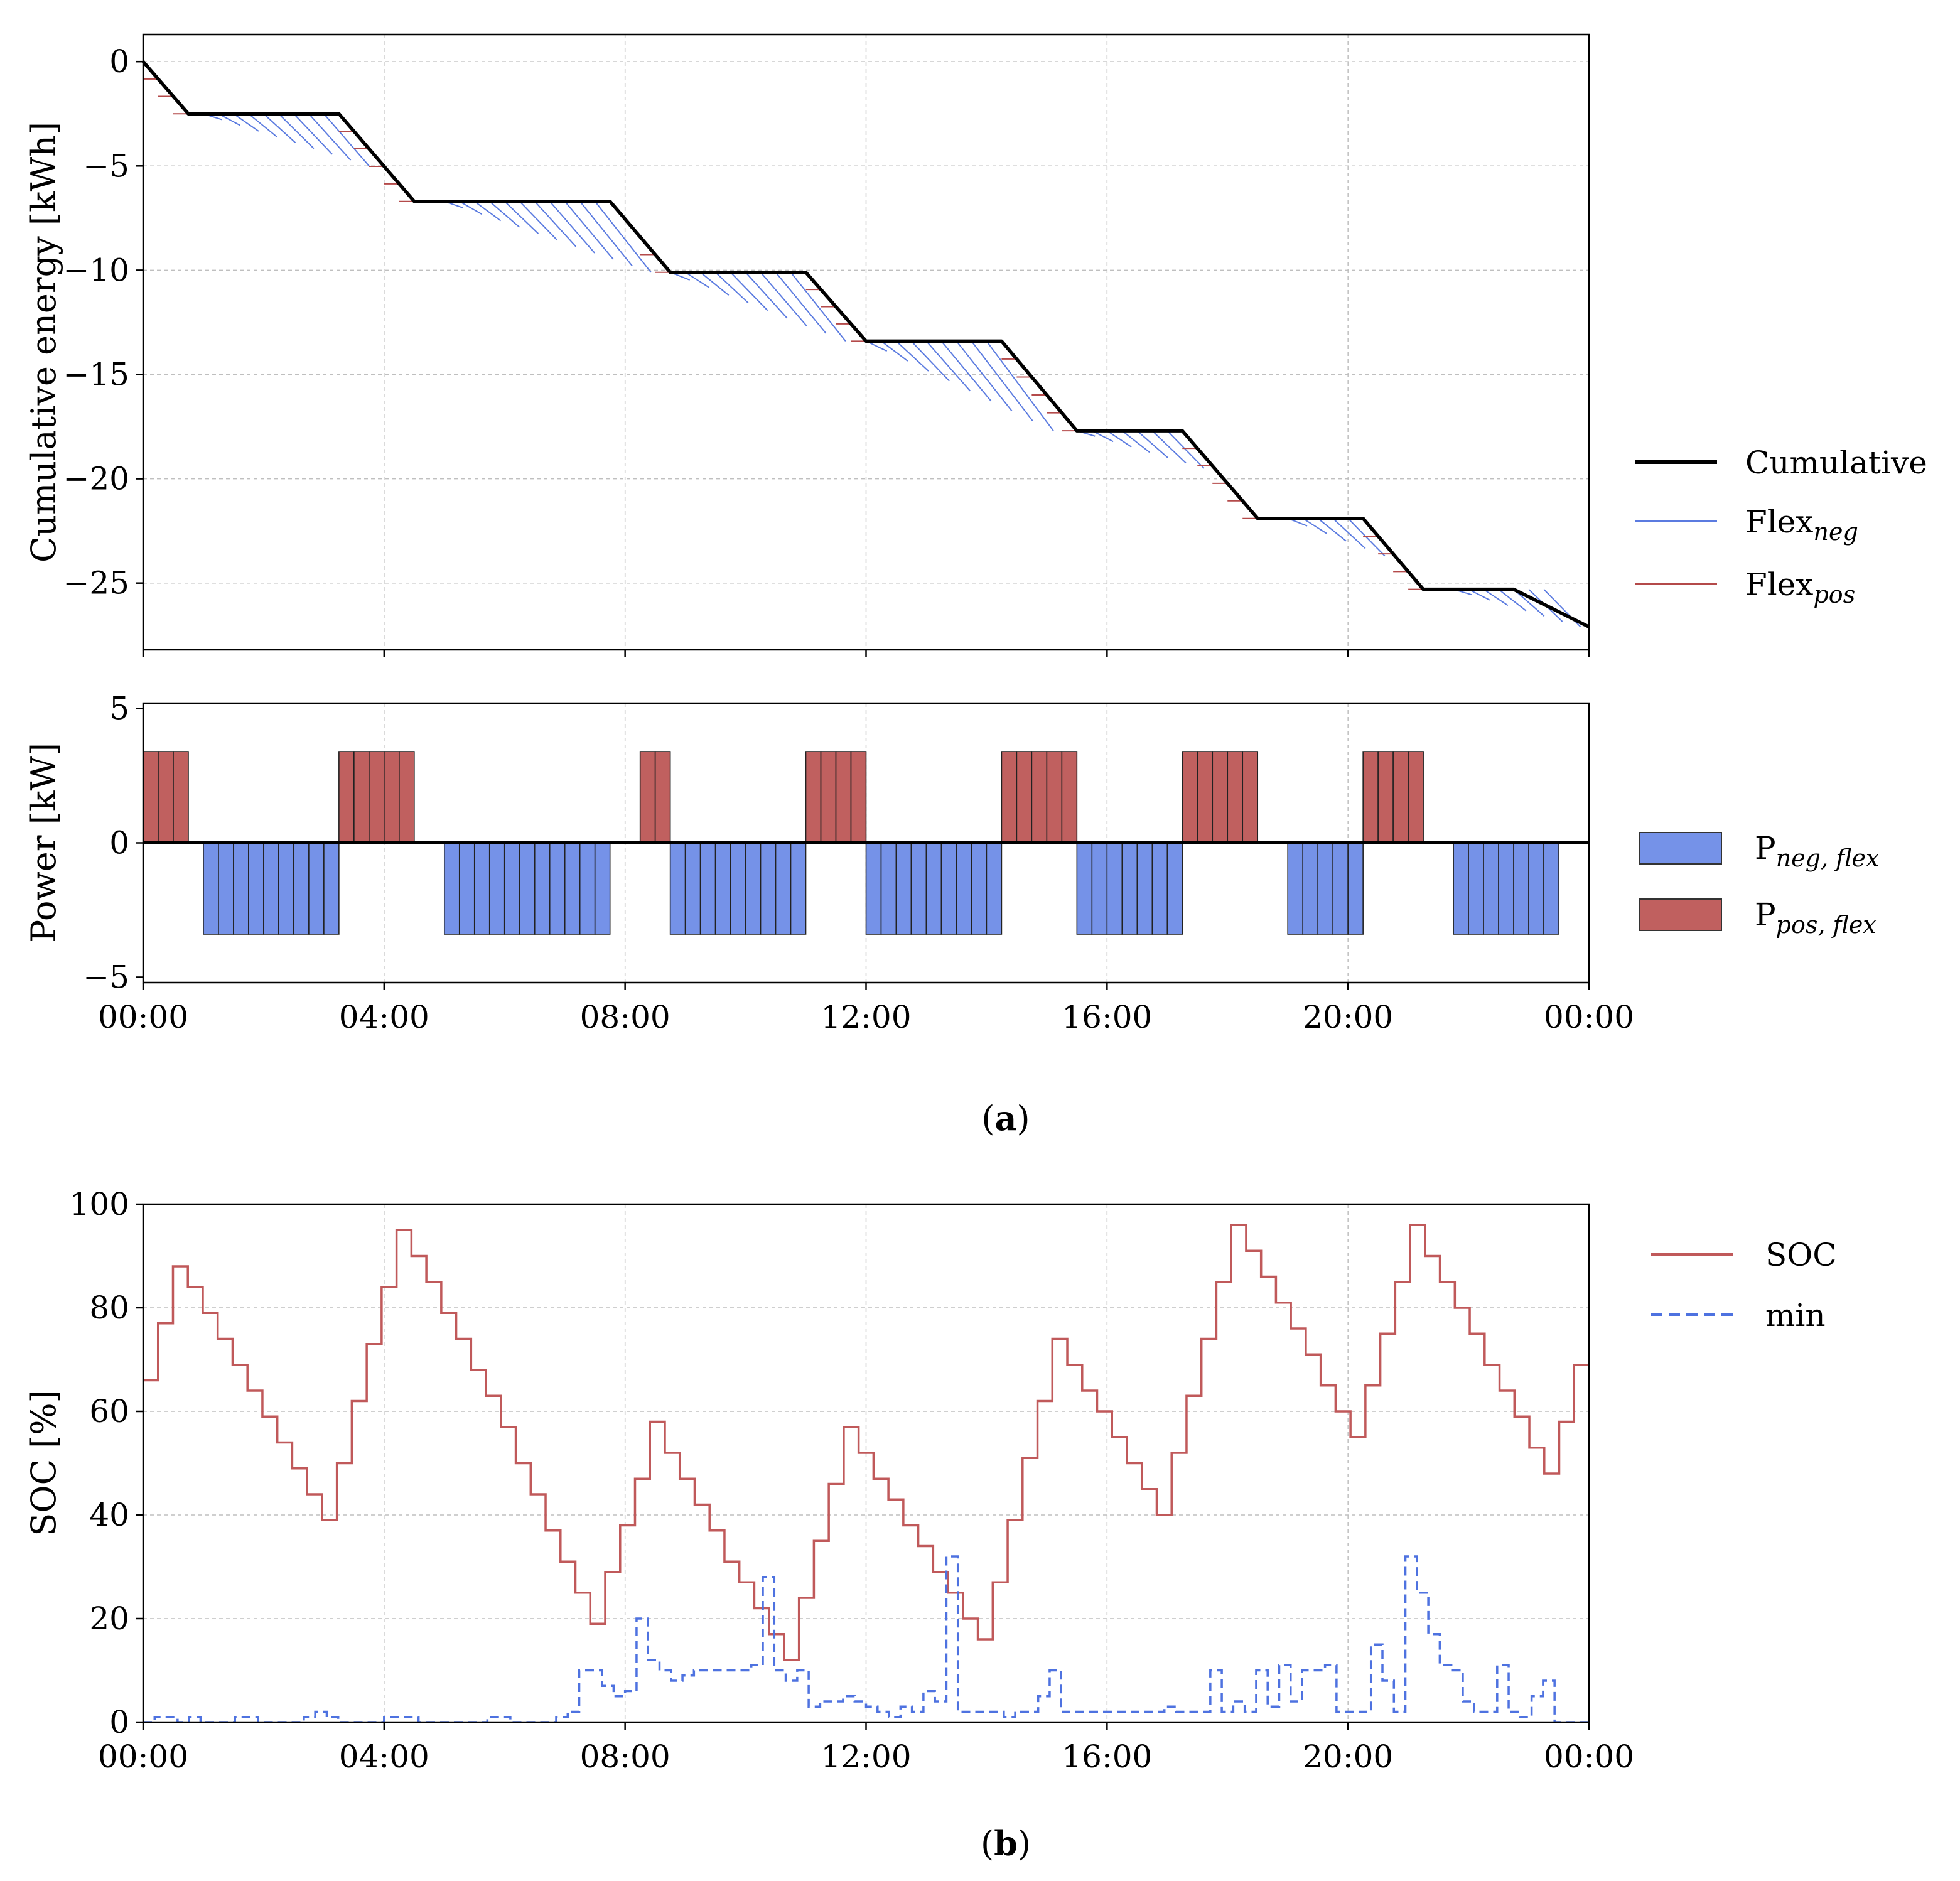 This screenshot has height=1881, width=1960. I want to click on x-tick-label: 12:00, so click(866, 1756).